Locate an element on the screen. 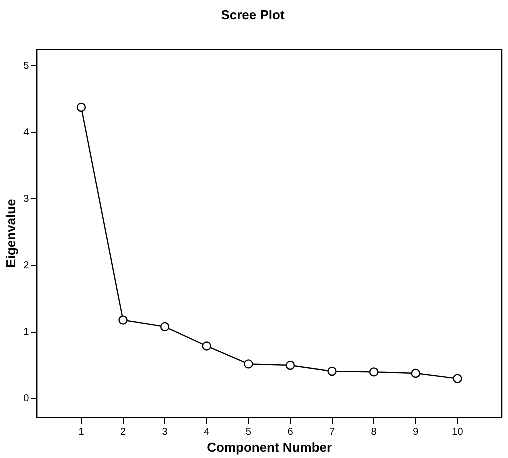 Image resolution: width=508 pixels, height=458 pixels. y-tick-label: 4 is located at coordinates (27, 132).